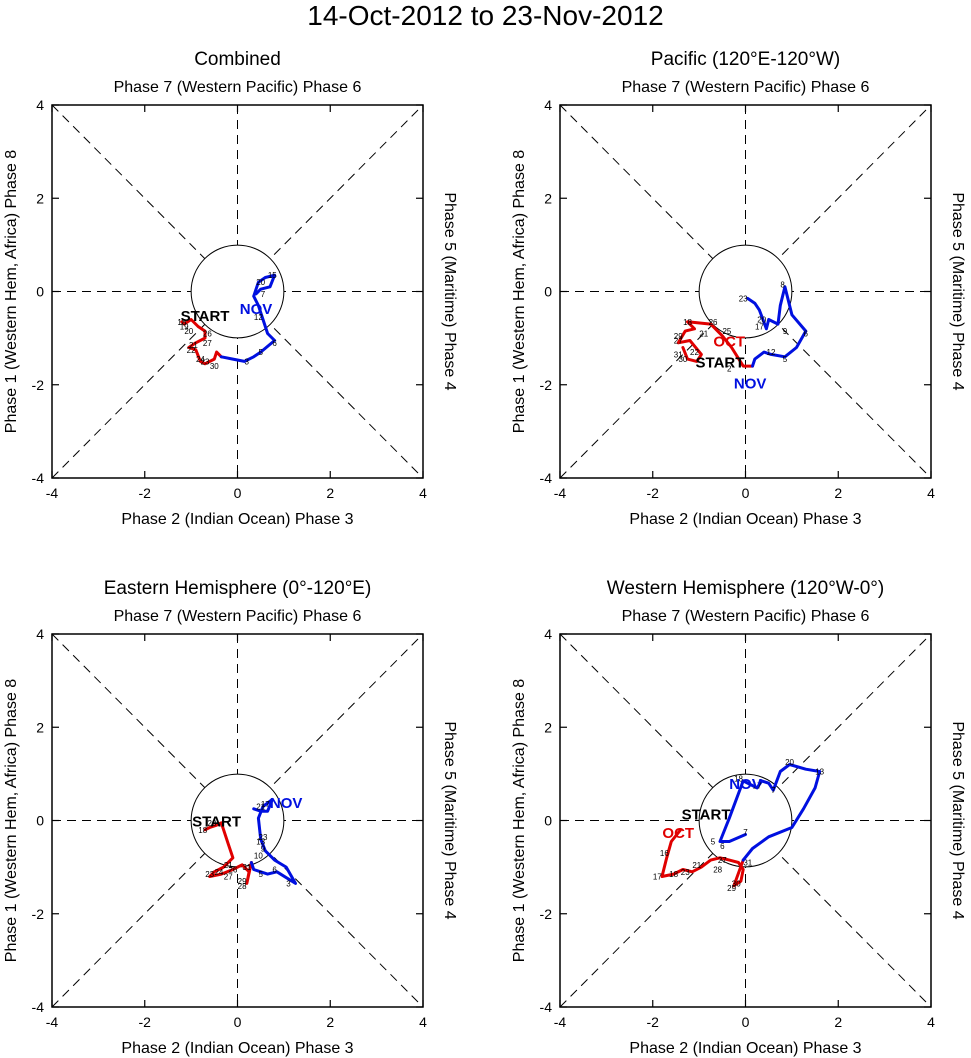  Describe the element at coordinates (729, 368) in the screenshot. I see `day-label: 2` at that location.